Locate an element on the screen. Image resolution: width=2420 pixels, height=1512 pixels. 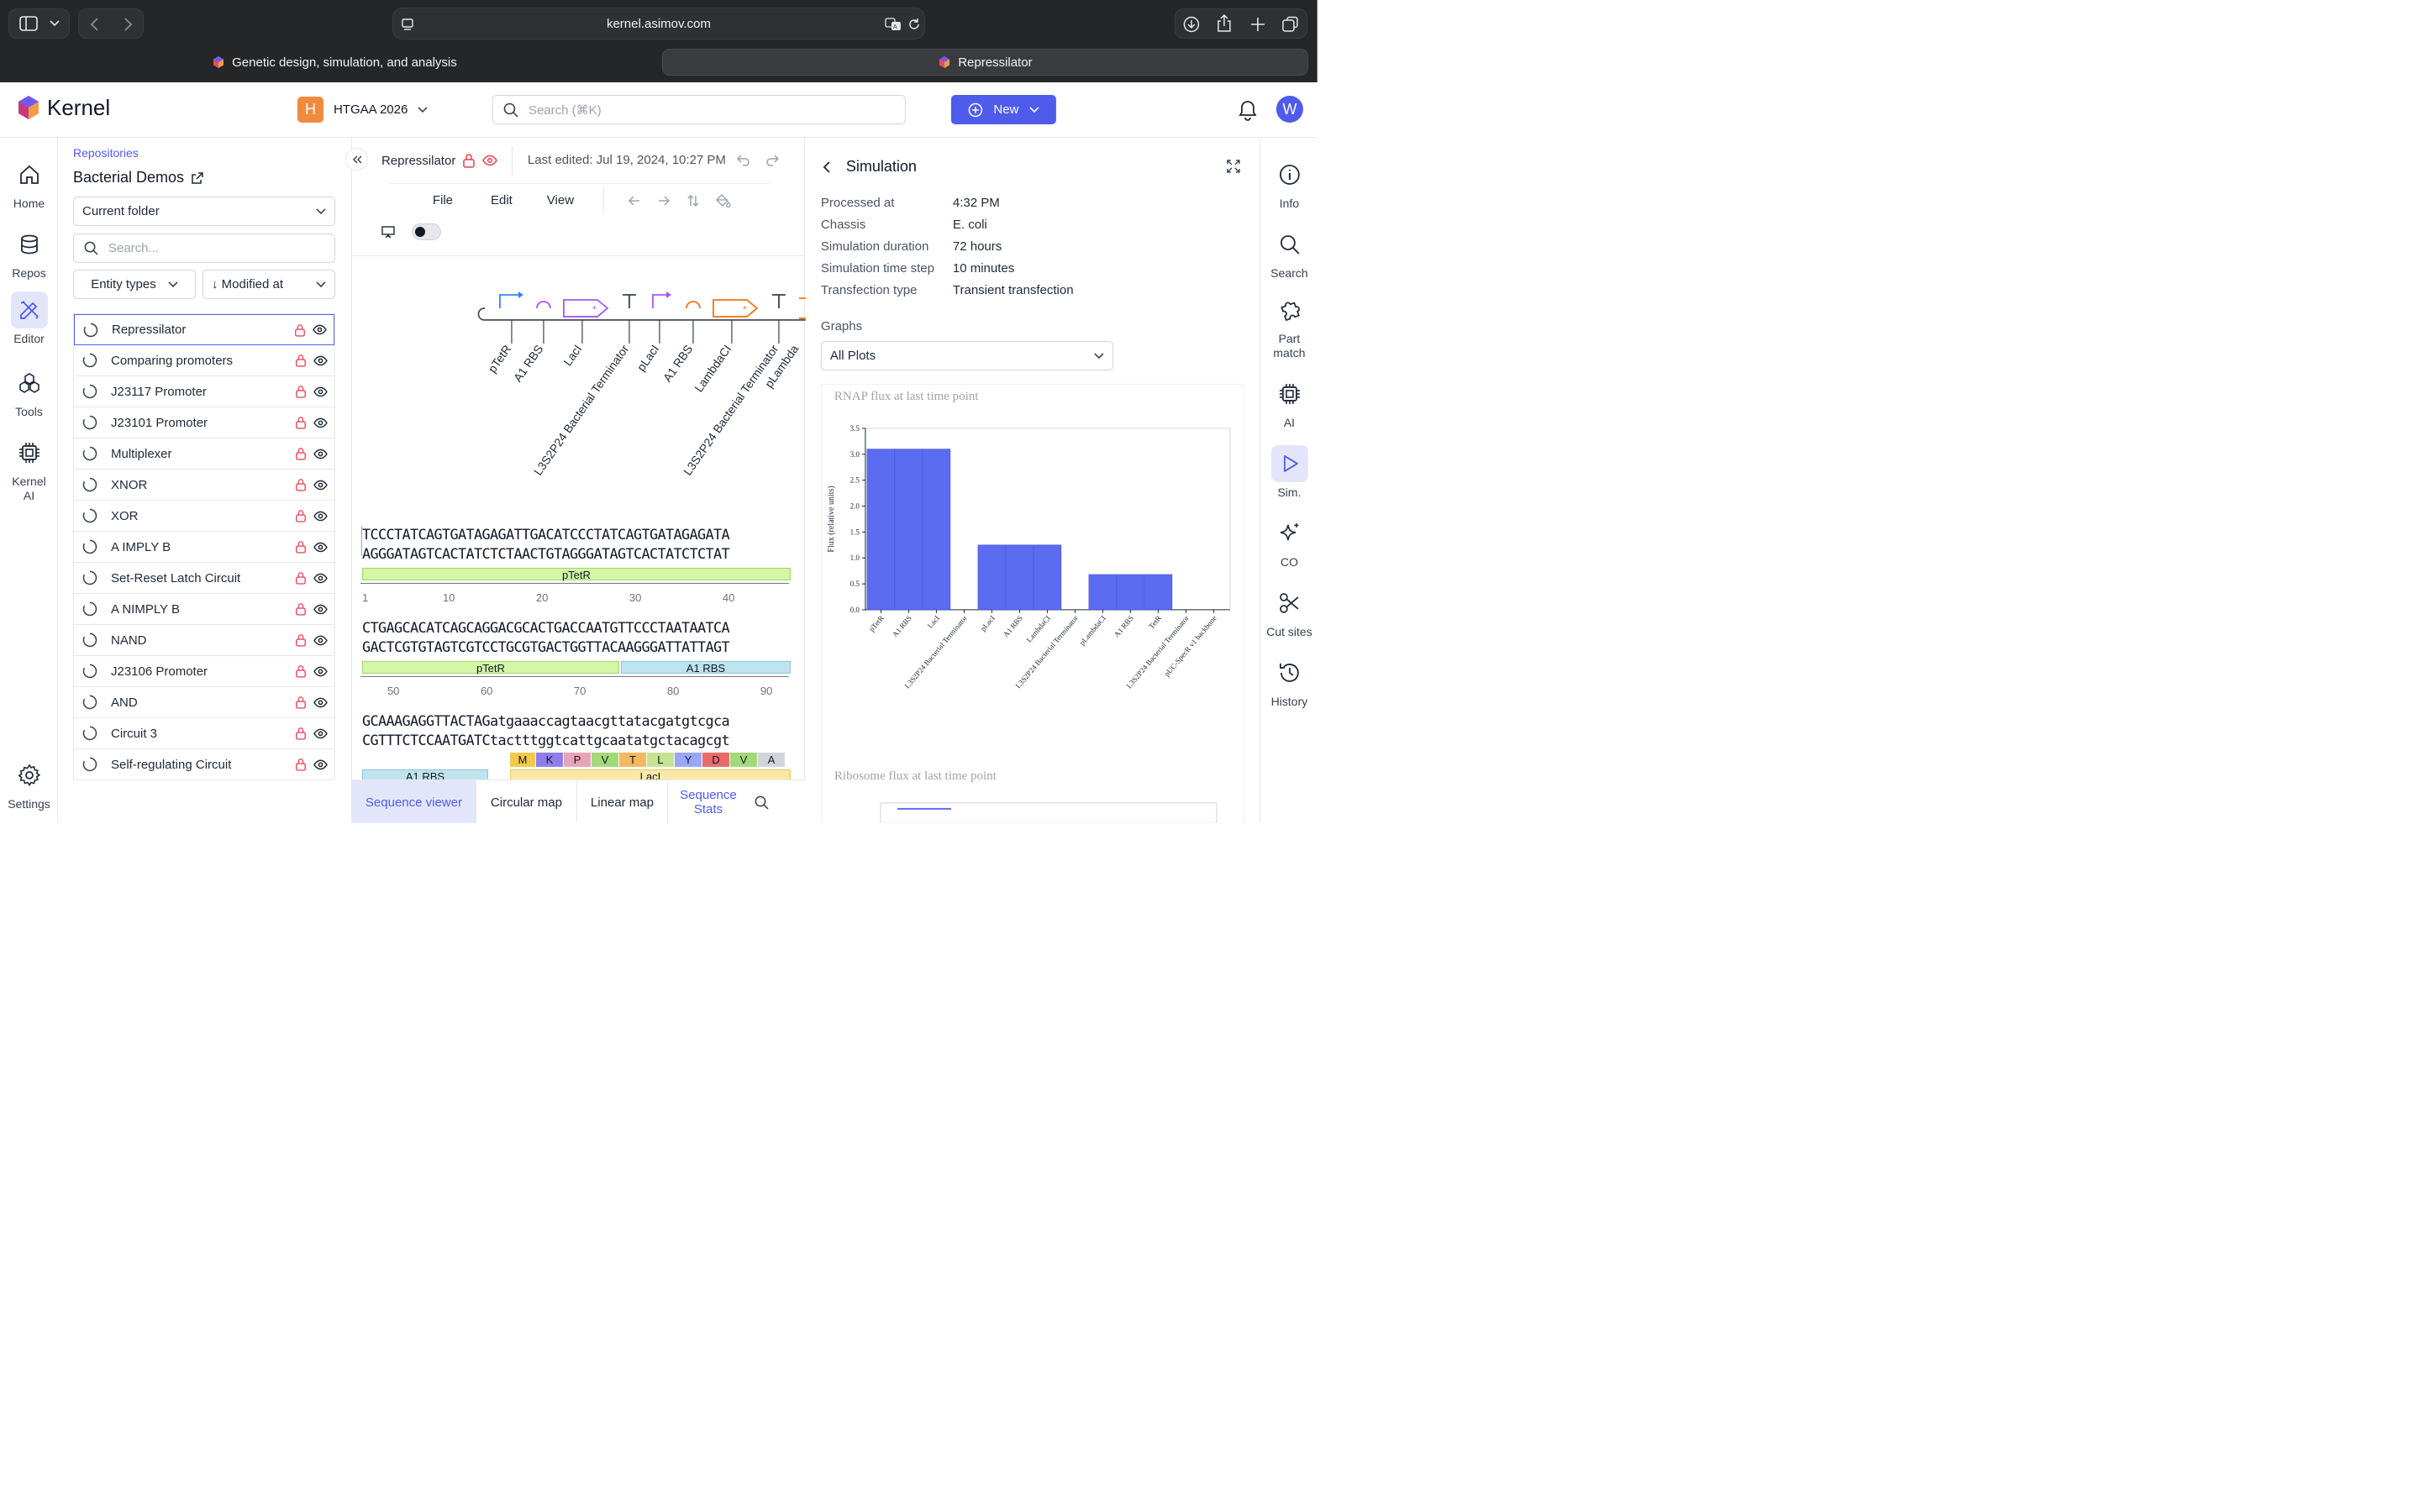
breadcrumb-repositories: Repositories is located at coordinates (105, 152).